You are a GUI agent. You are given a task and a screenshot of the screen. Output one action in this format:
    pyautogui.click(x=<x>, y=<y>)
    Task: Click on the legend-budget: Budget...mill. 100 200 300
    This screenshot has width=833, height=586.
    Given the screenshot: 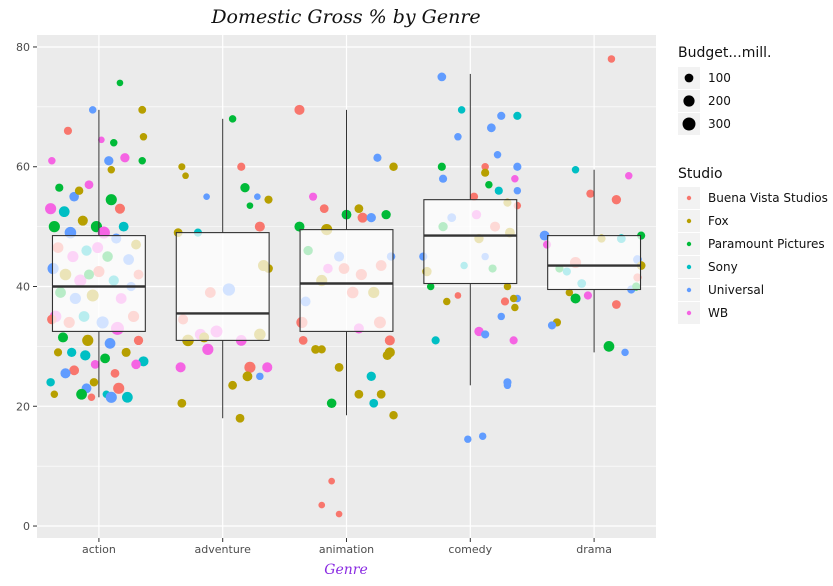 What is the action you would take?
    pyautogui.click(x=724, y=90)
    